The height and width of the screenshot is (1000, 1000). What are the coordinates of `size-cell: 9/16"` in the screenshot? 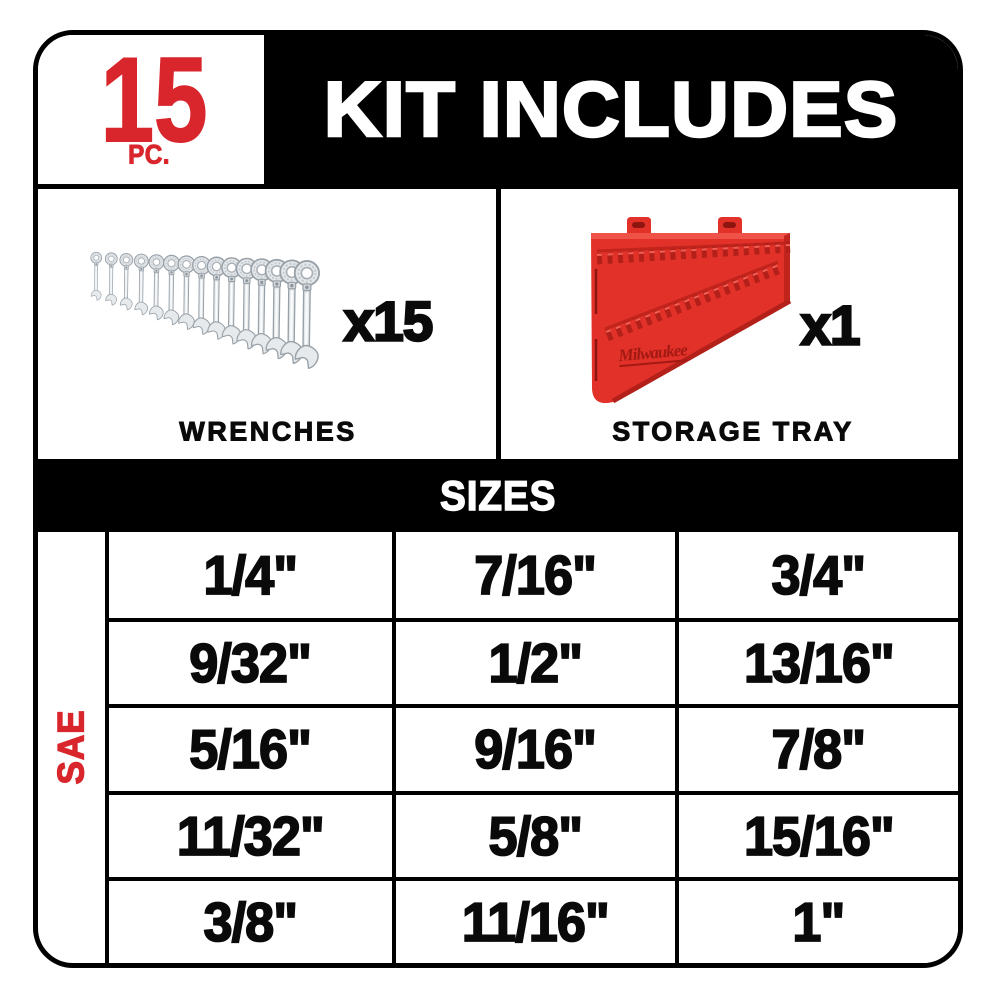 It's located at (533, 747).